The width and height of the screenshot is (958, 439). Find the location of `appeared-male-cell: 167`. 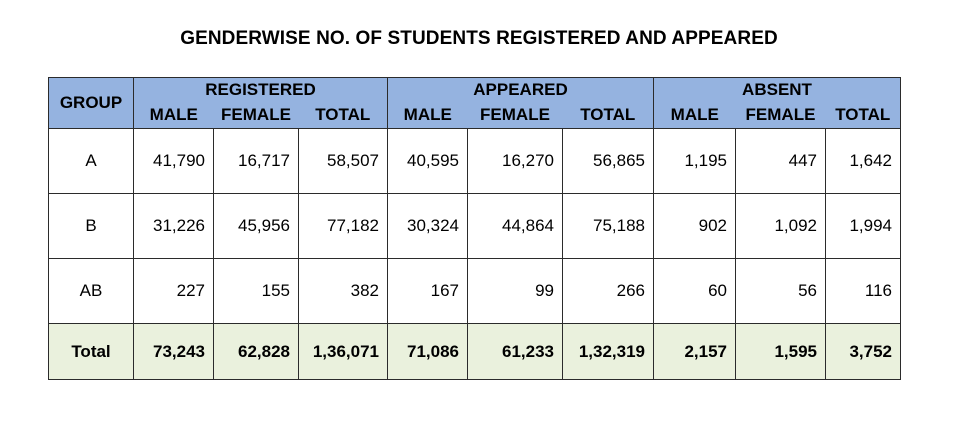

appeared-male-cell: 167 is located at coordinates (427, 291).